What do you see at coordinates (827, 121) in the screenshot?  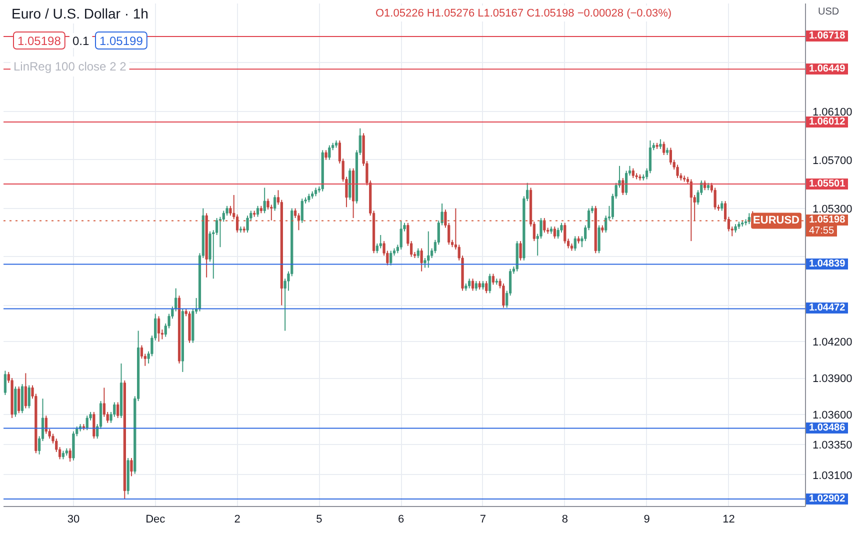 I see `ref-line-label: 1.06012` at bounding box center [827, 121].